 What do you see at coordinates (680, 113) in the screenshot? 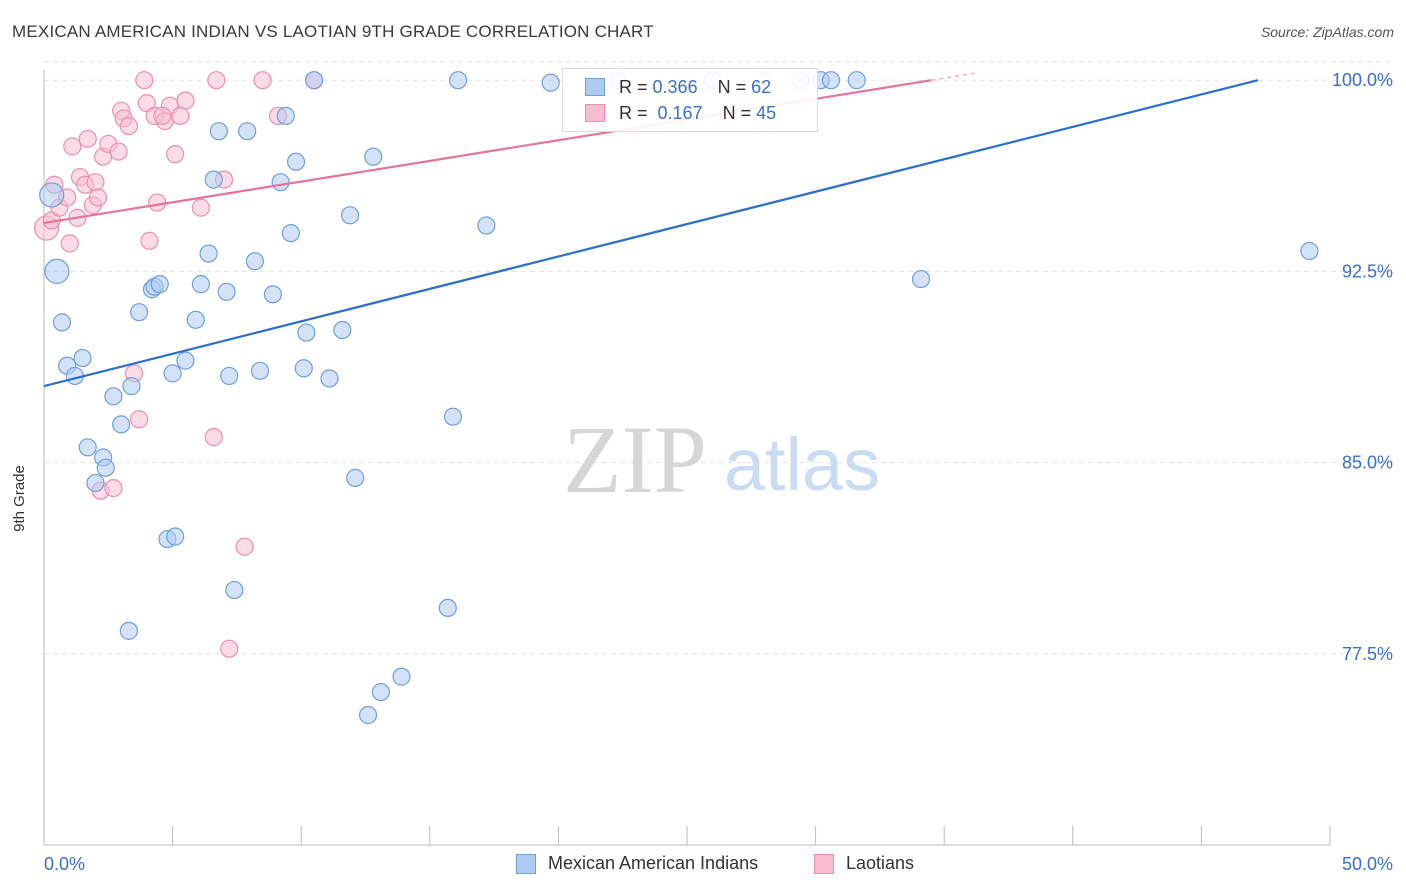
I see `legend-r-value-pink: 0.167` at bounding box center [680, 113].